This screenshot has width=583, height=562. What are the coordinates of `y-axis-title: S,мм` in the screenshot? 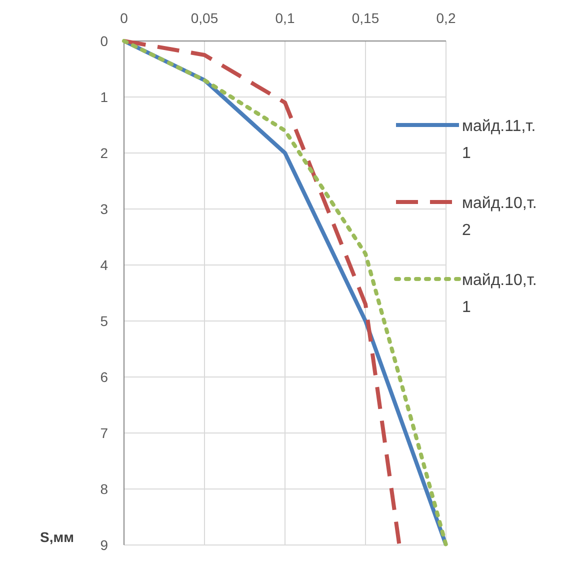 It's located at (57, 537).